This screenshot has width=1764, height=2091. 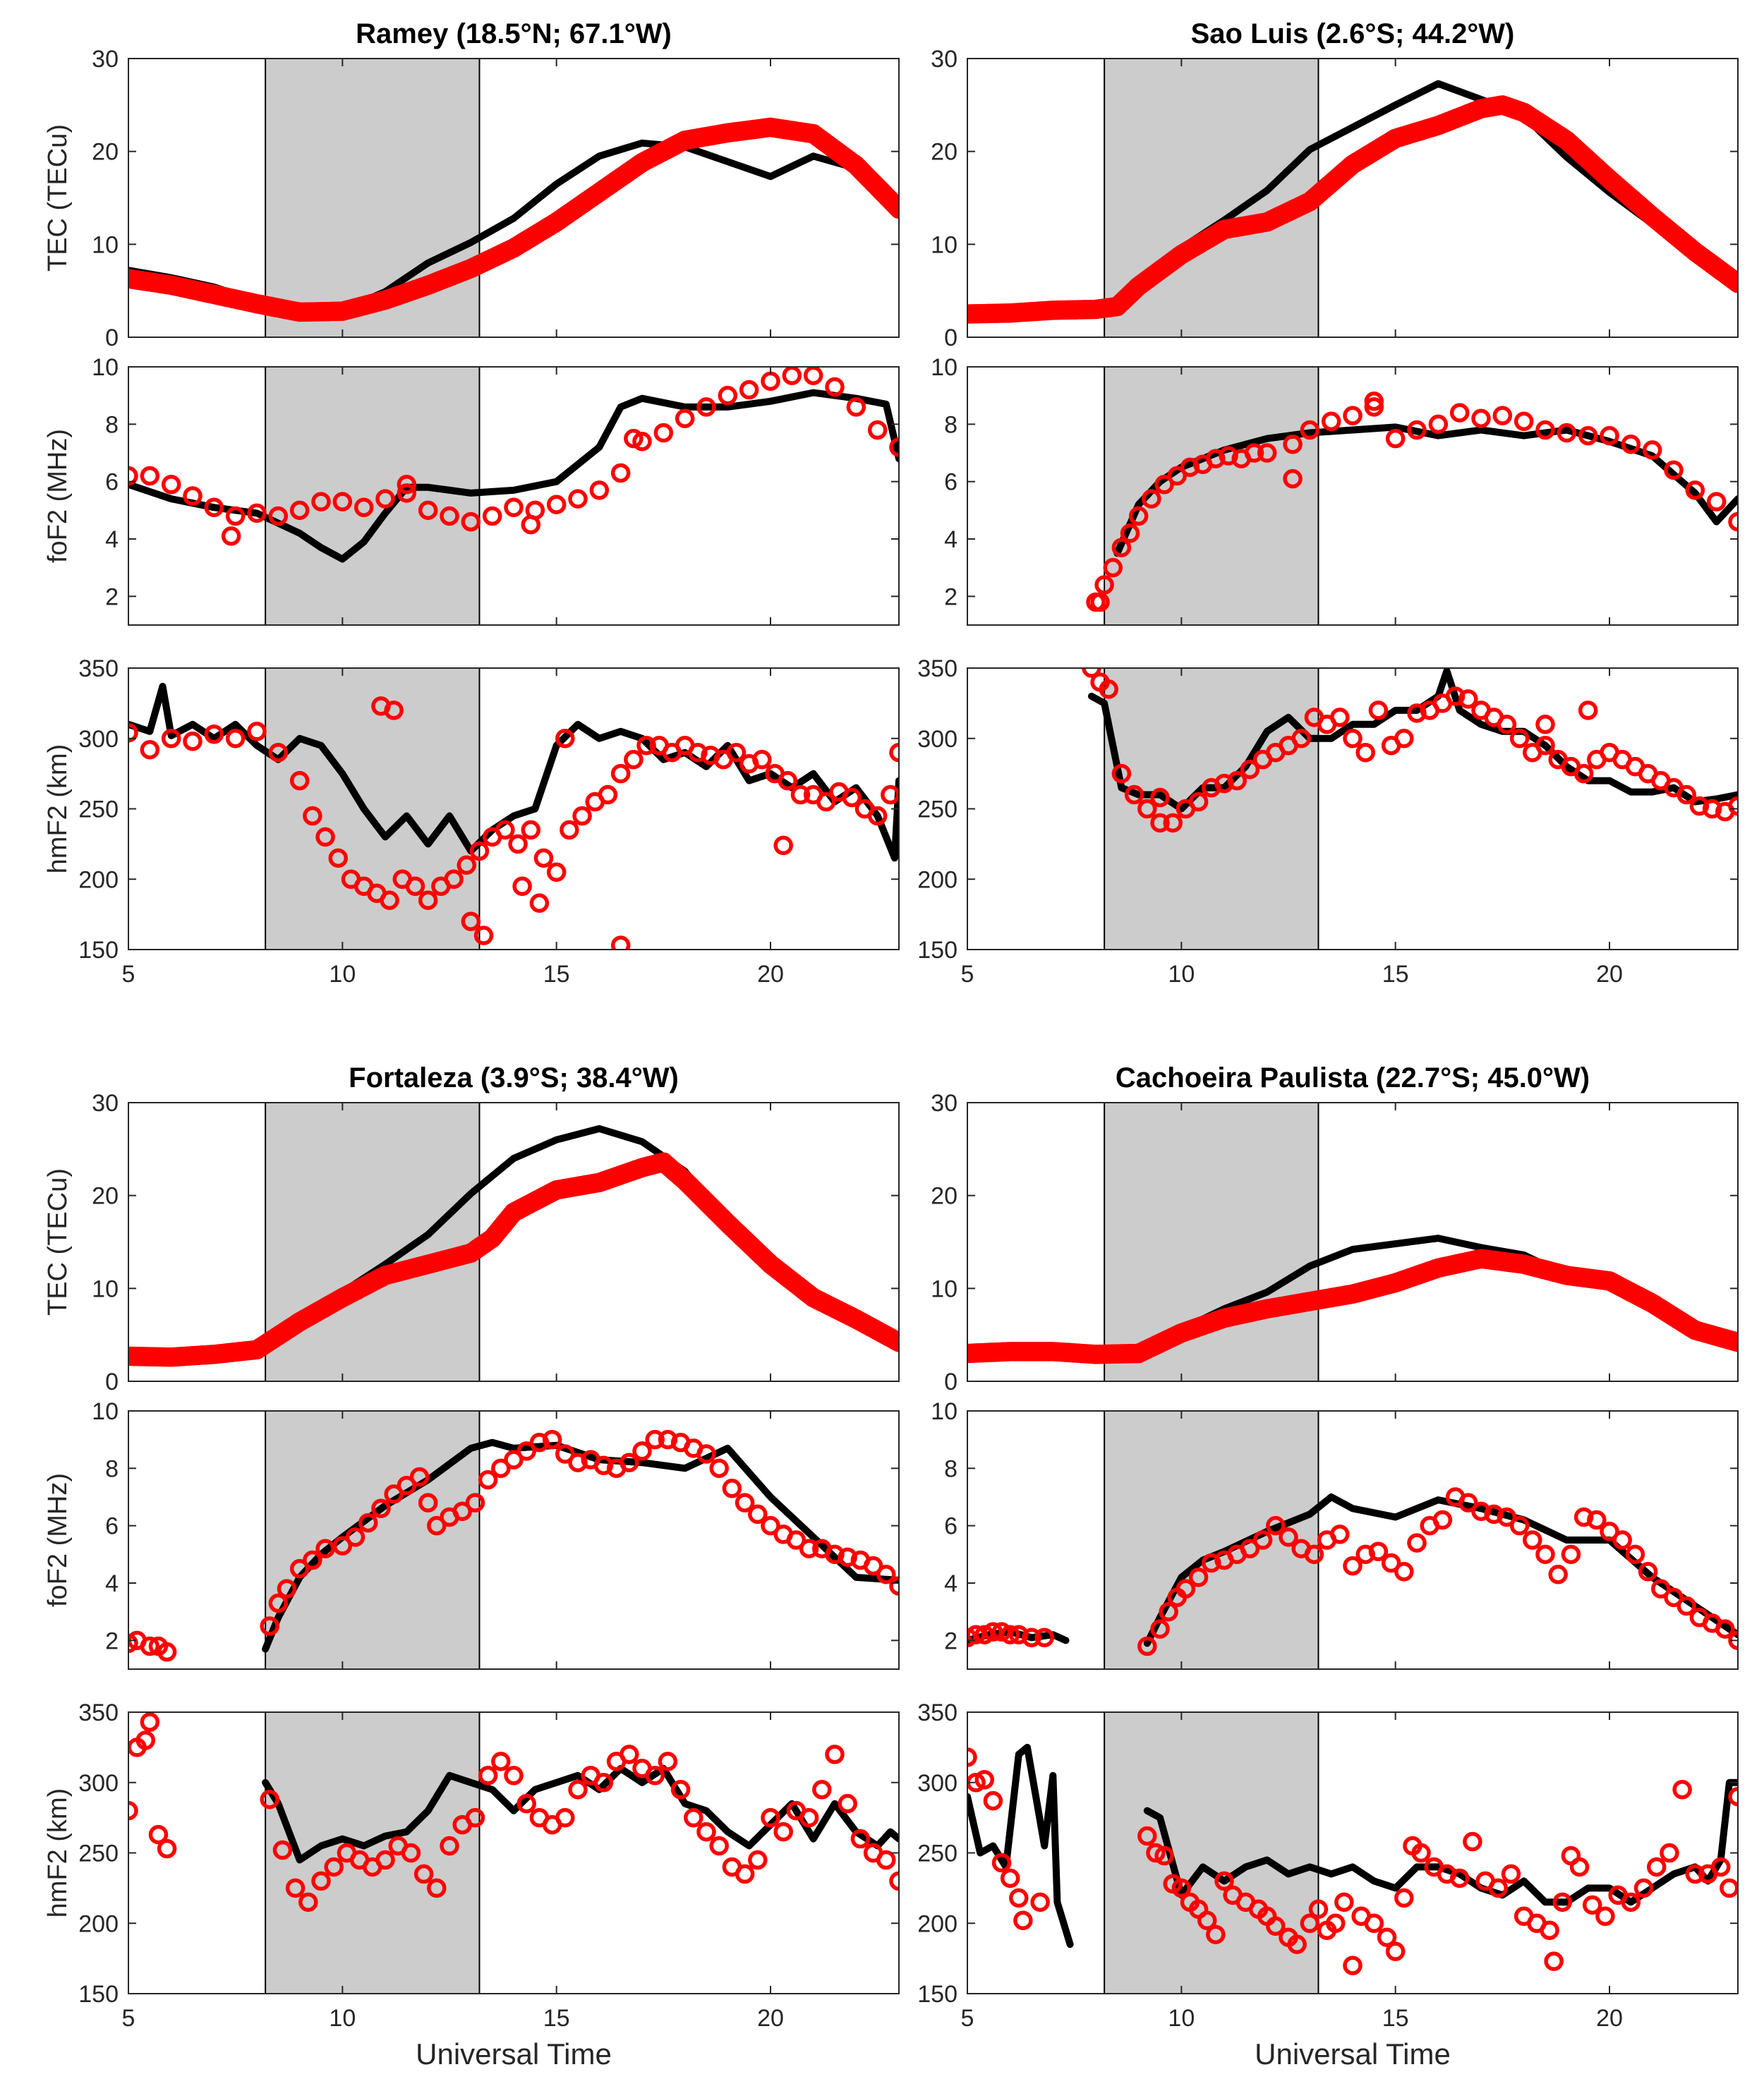 I want to click on x-tick-label: 5, so click(x=128, y=974).